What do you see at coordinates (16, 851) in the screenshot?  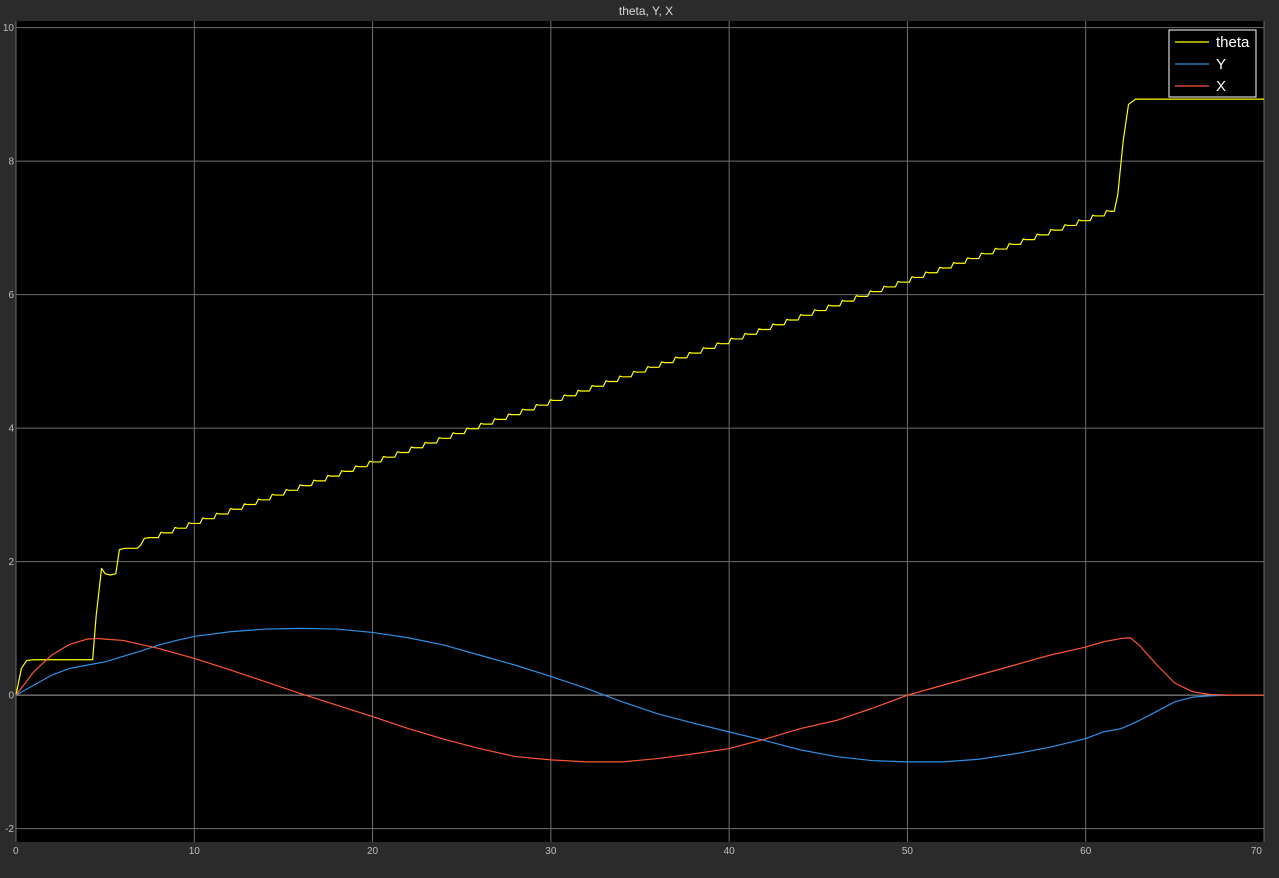 I see `x-tick-label: 0` at bounding box center [16, 851].